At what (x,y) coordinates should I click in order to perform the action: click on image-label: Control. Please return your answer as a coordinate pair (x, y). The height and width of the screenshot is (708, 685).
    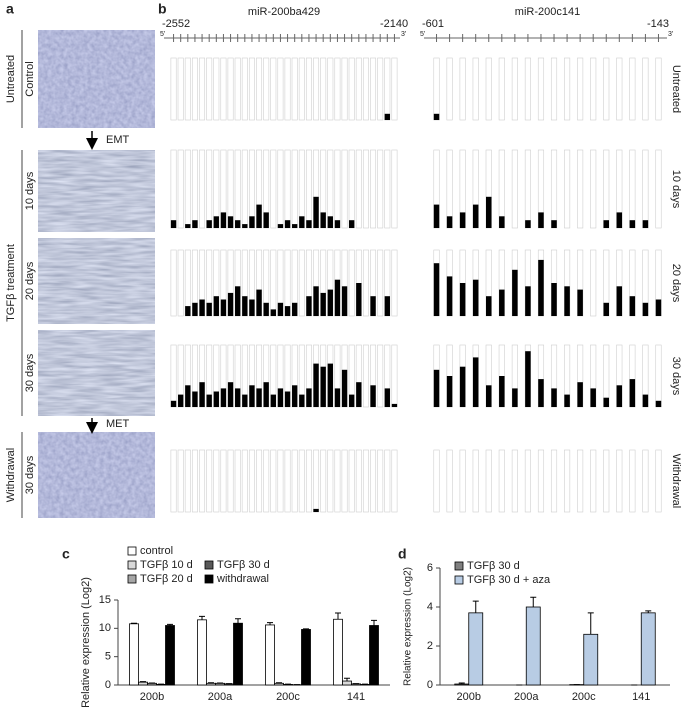
    Looking at the image, I should click on (30, 78).